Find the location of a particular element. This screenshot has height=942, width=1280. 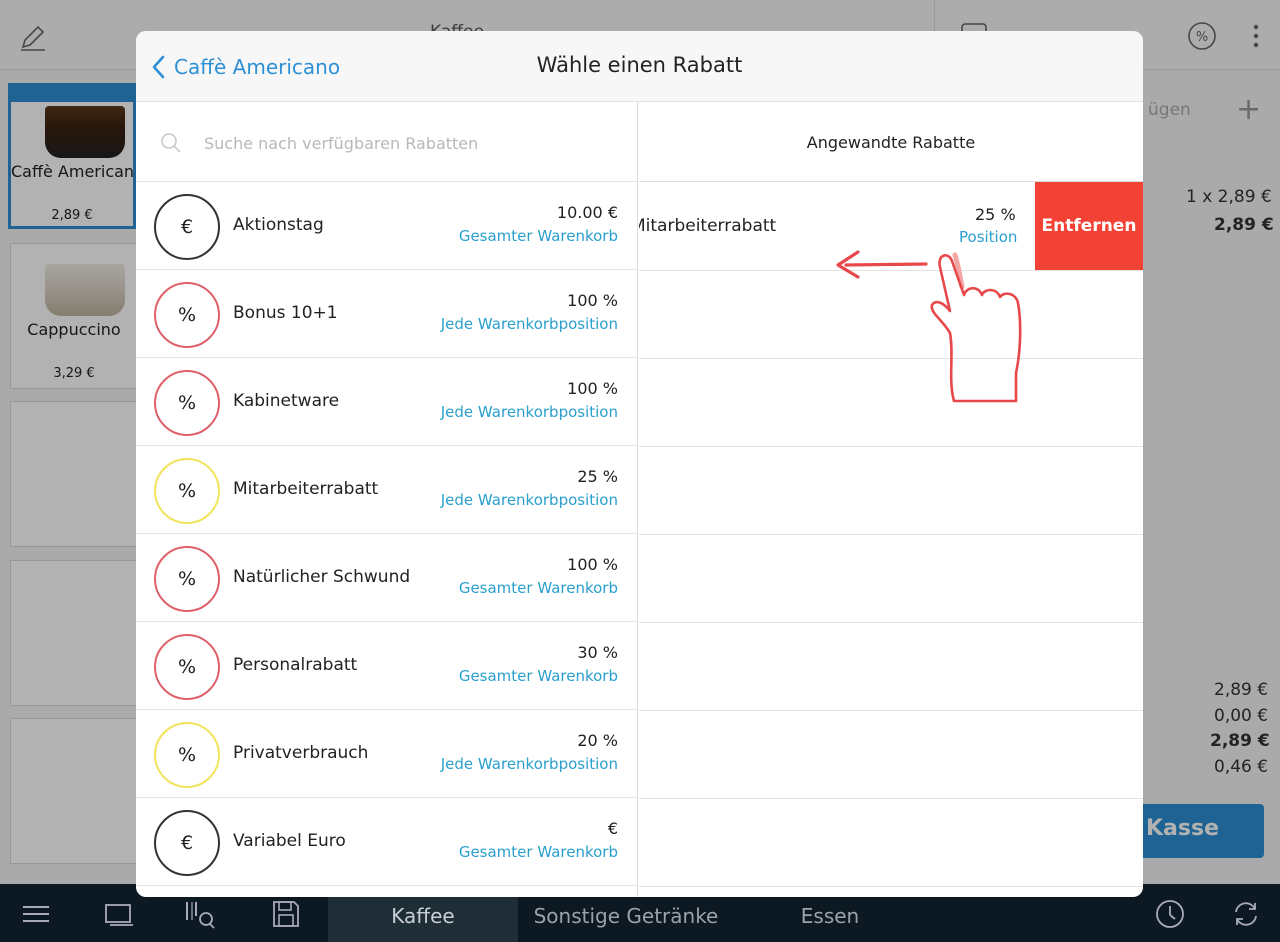

discount-row: % Kabinetware 100 % Jede Warenkorbposition is located at coordinates (387, 402).